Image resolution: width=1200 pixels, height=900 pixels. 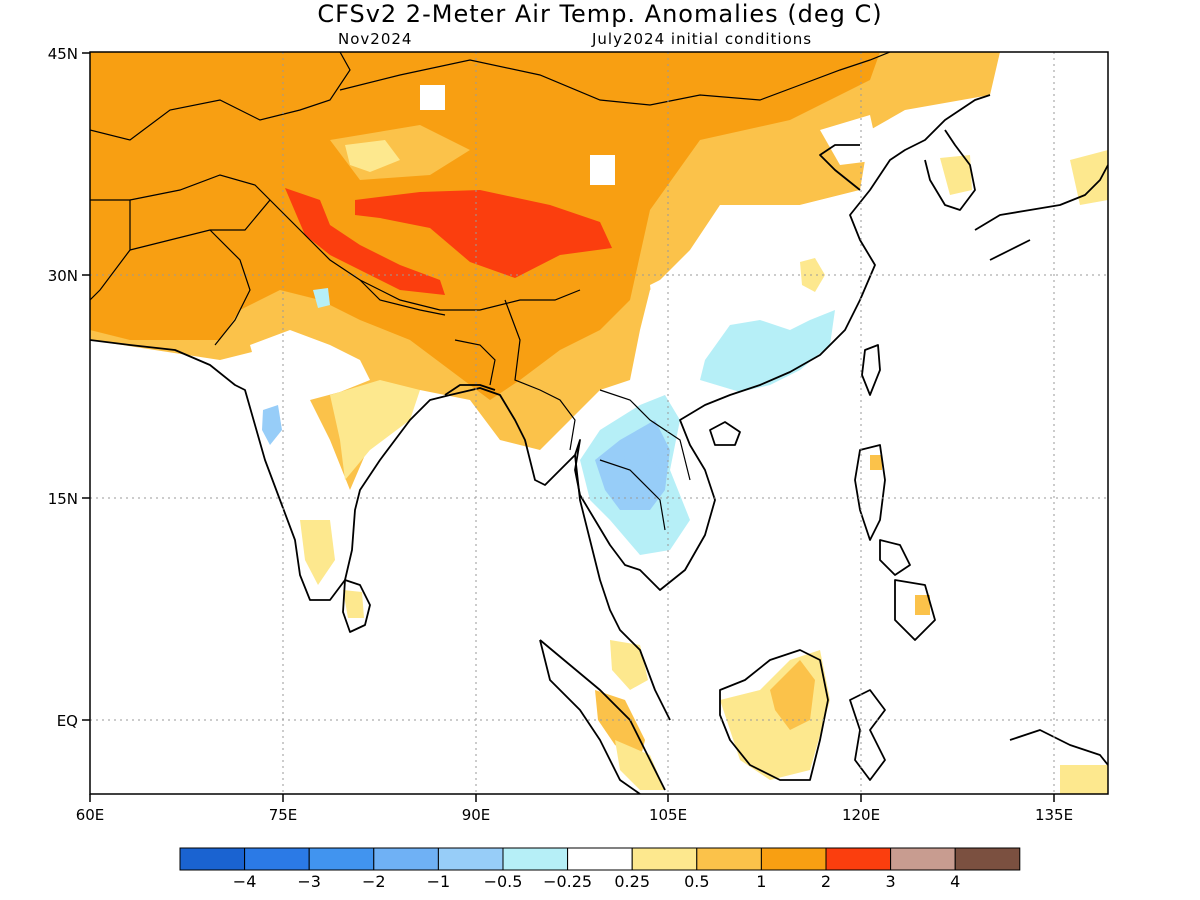 What do you see at coordinates (792, 695) in the screenshot?
I see `anomaly-region-0.5-1-borneo` at bounding box center [792, 695].